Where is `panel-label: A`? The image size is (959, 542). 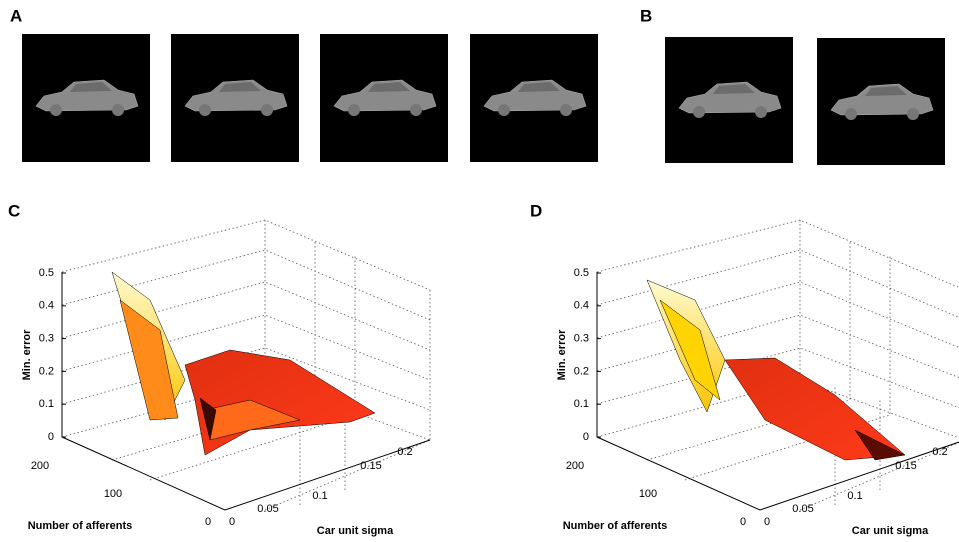
panel-label: A is located at coordinates (16, 15).